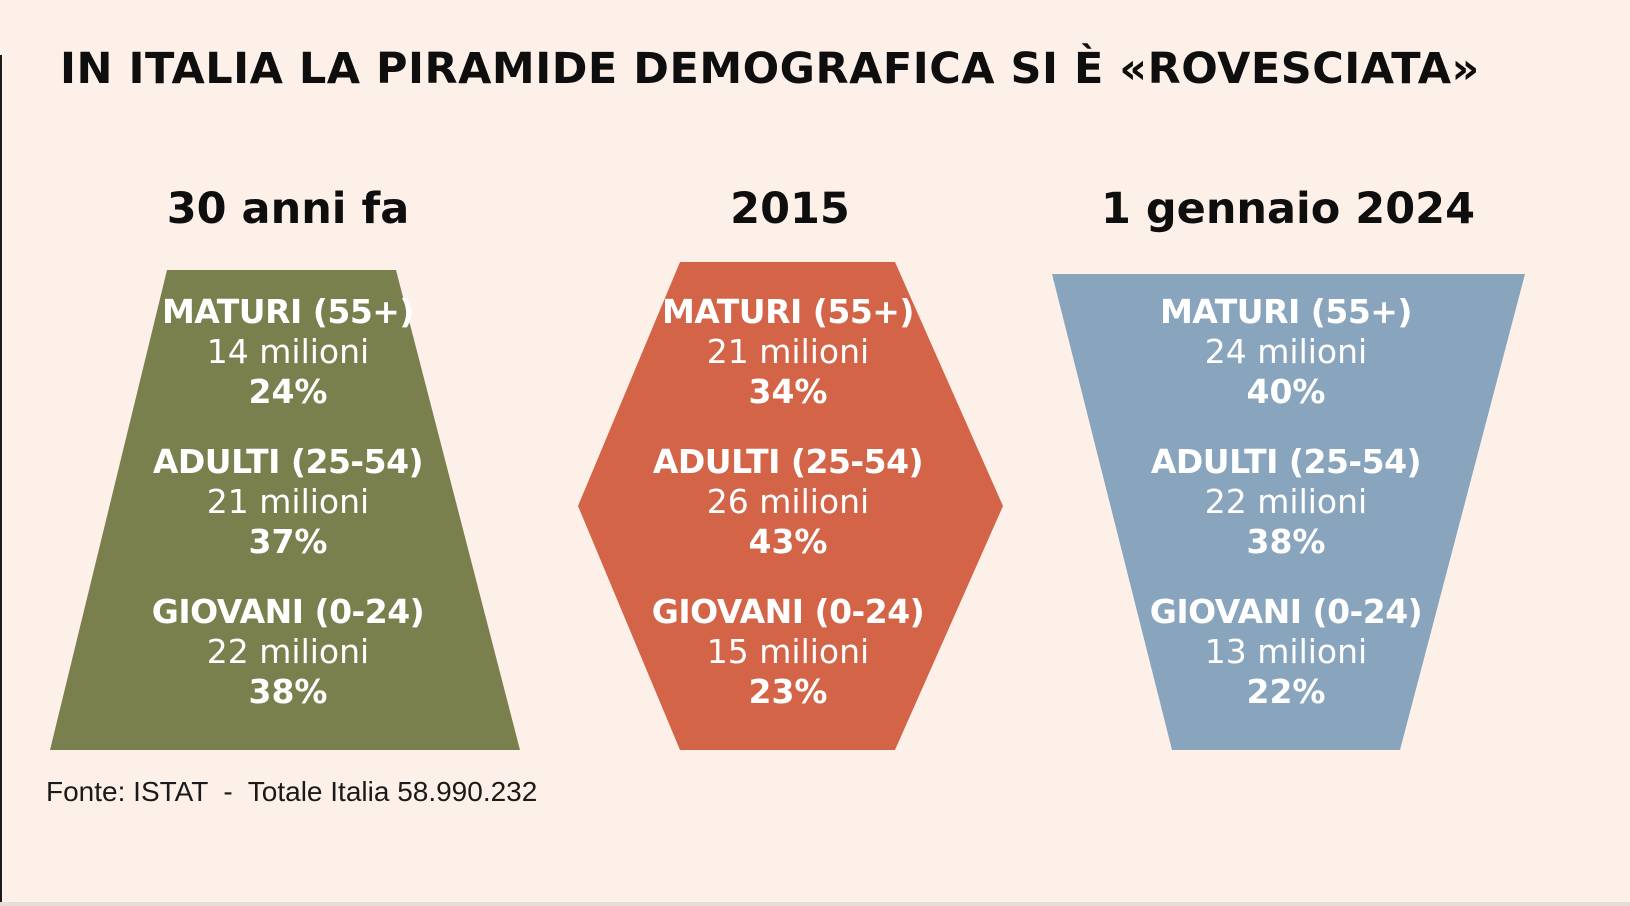 The width and height of the screenshot is (1630, 906). I want to click on group-percent: 22%, so click(1286, 691).